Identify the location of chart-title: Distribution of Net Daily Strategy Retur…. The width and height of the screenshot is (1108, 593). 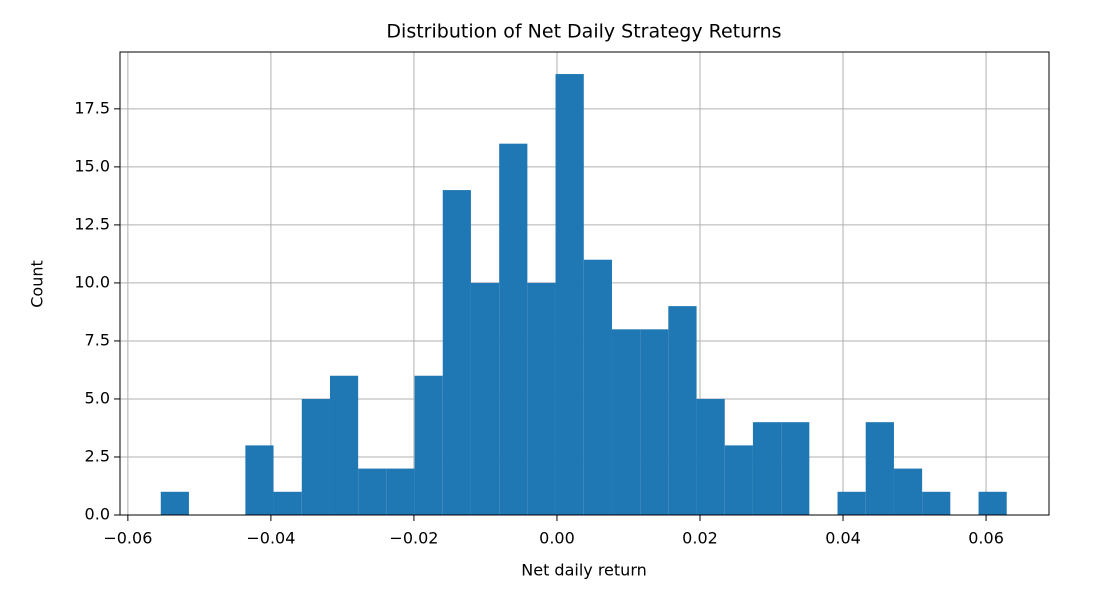
(583, 32).